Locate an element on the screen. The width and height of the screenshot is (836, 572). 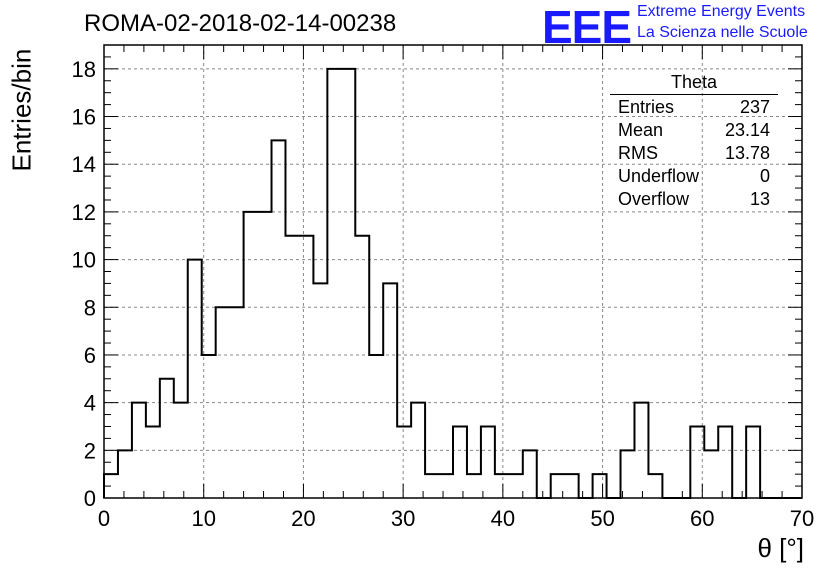
logo-subtitle-line1: Extreme Energy Events is located at coordinates (721, 11).